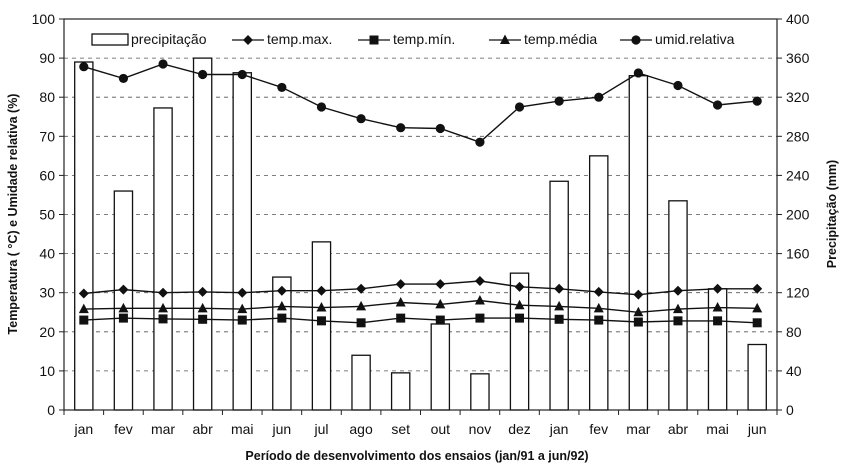 The width and height of the screenshot is (842, 468). I want to click on y-left-tick-label-20: 20, so click(47, 332).